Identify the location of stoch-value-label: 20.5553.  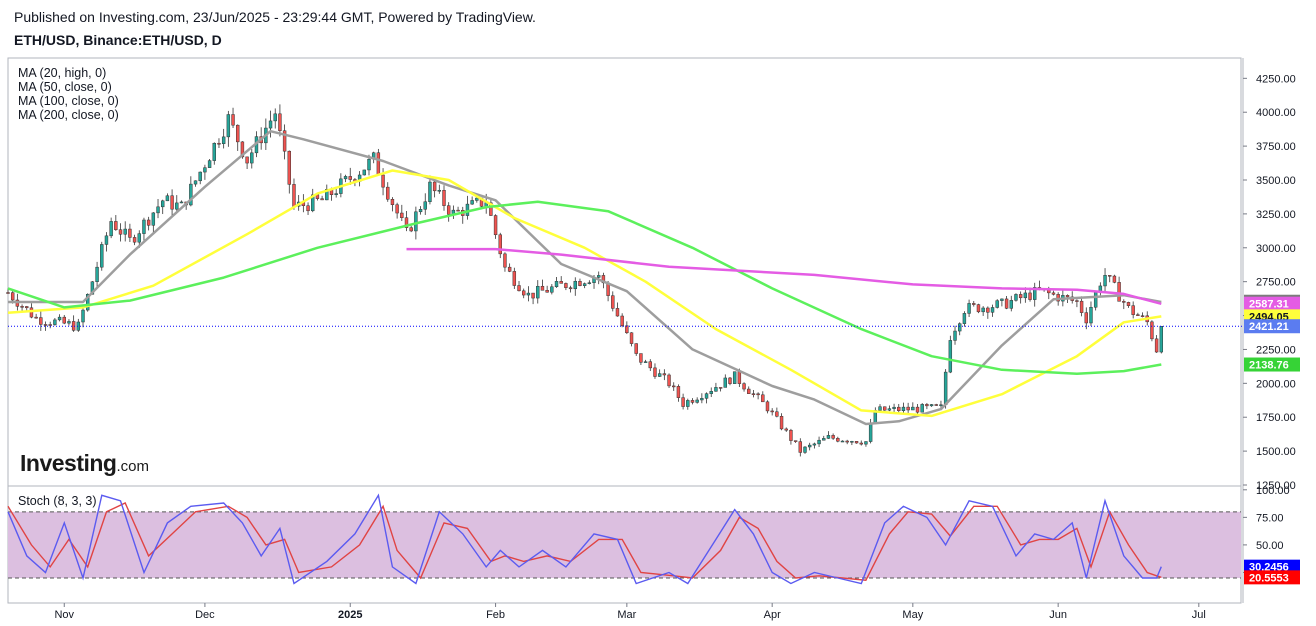
(1269, 578).